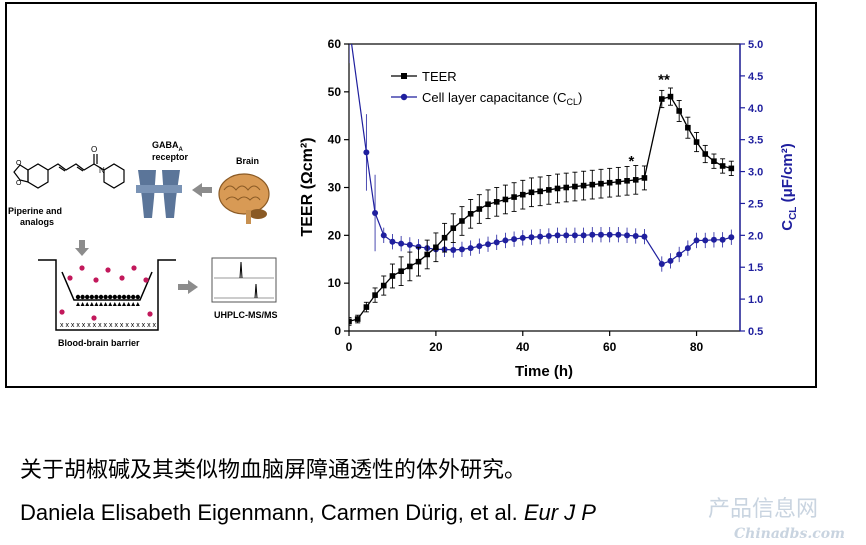  Describe the element at coordinates (82, 248) in the screenshot. I see `arrow-down-icon` at that location.